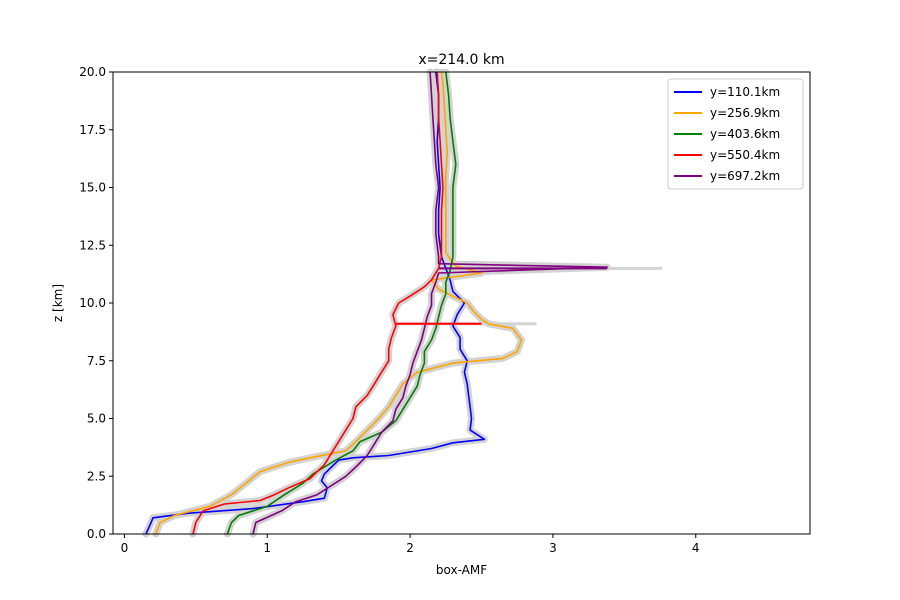  Describe the element at coordinates (96, 534) in the screenshot. I see `y-tick-label: 0.0` at that location.